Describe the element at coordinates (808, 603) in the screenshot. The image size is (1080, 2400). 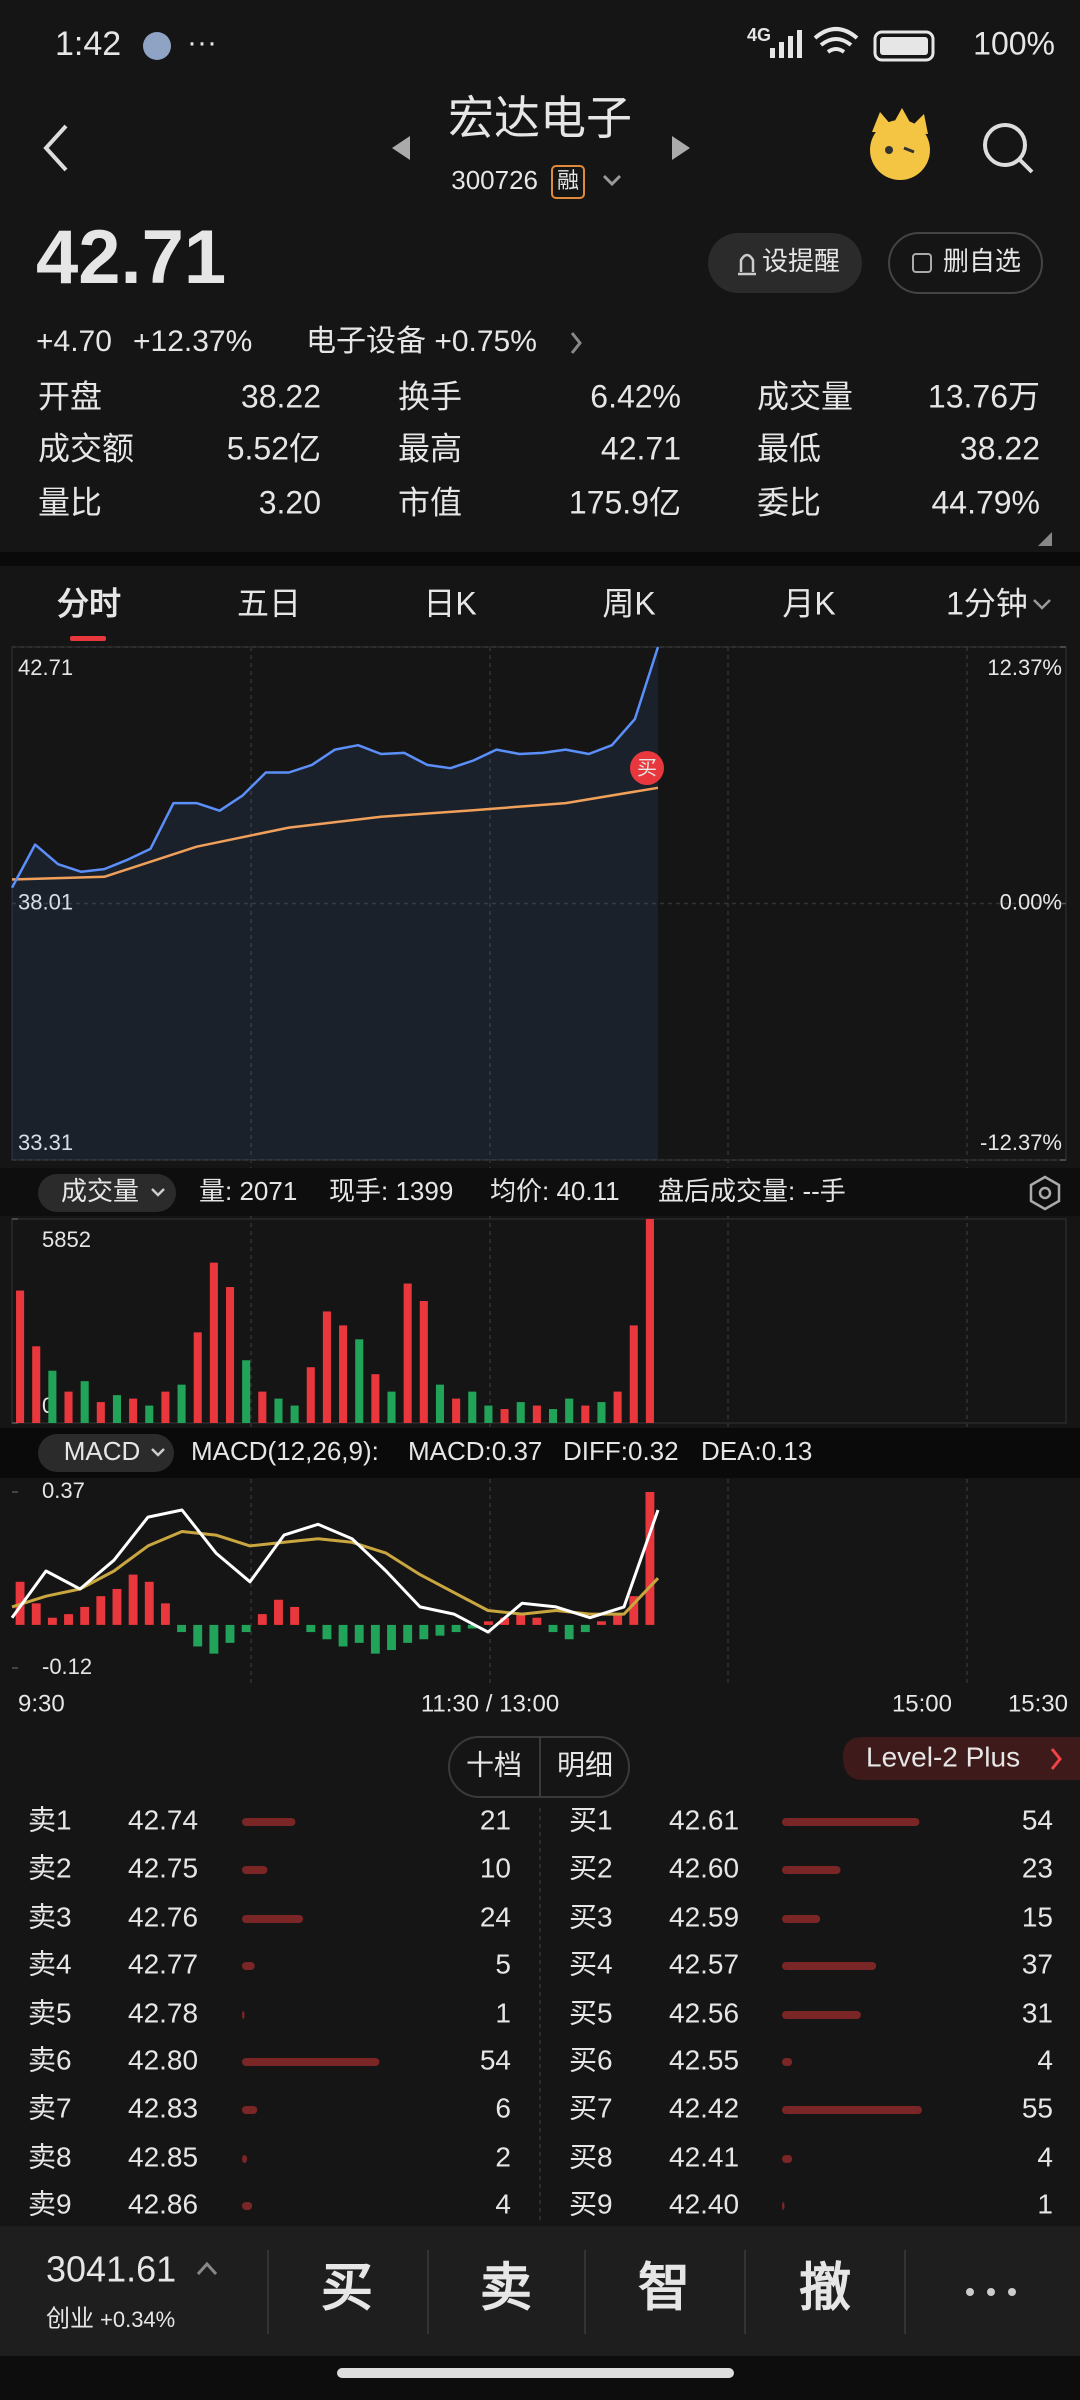
I see `chart-tab: 月K` at that location.